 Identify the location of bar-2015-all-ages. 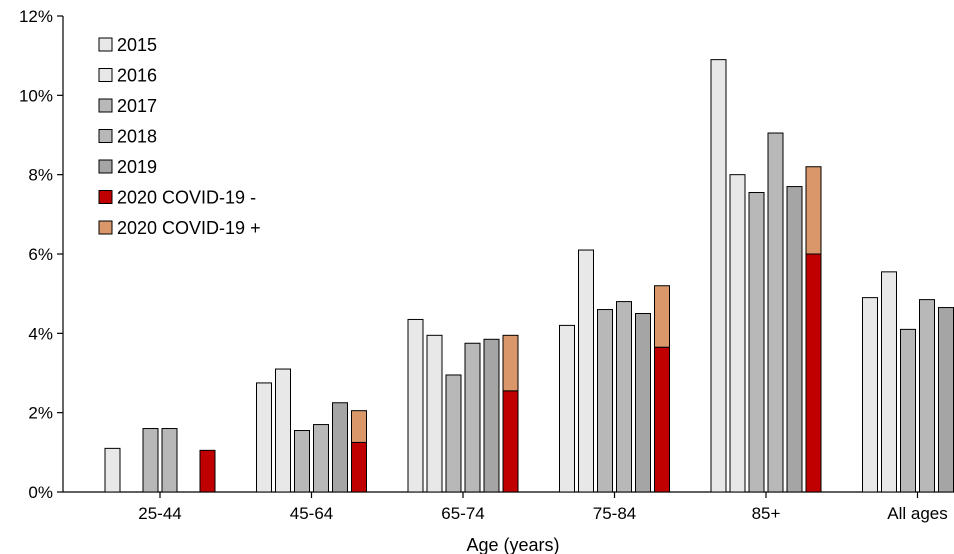
(870, 395).